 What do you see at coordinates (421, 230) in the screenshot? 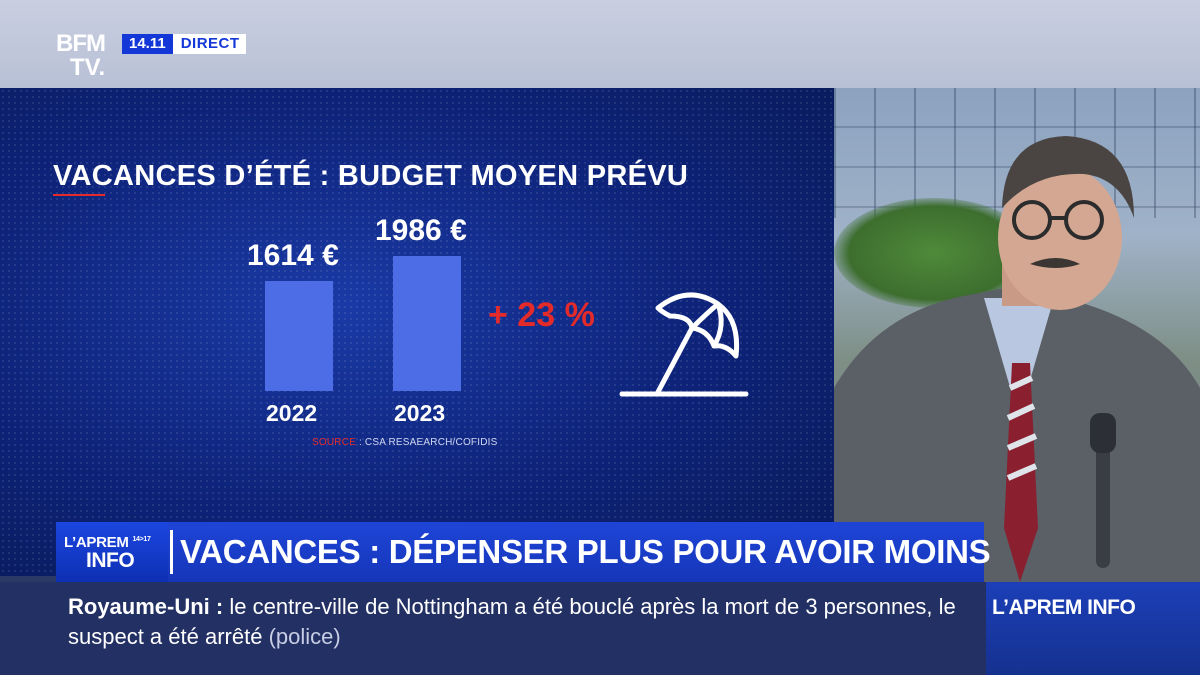
I see `bar-value-label-2023: 1986 €` at bounding box center [421, 230].